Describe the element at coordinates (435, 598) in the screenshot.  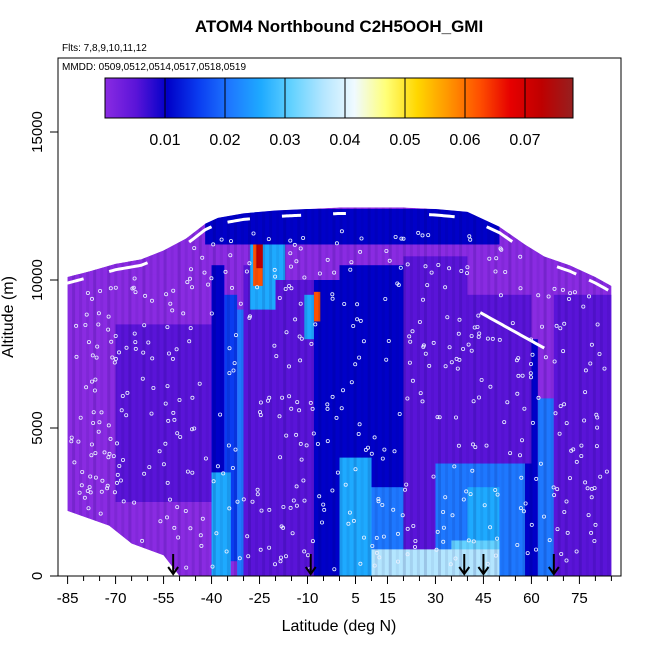
I see `x-tick-label: 30` at that location.